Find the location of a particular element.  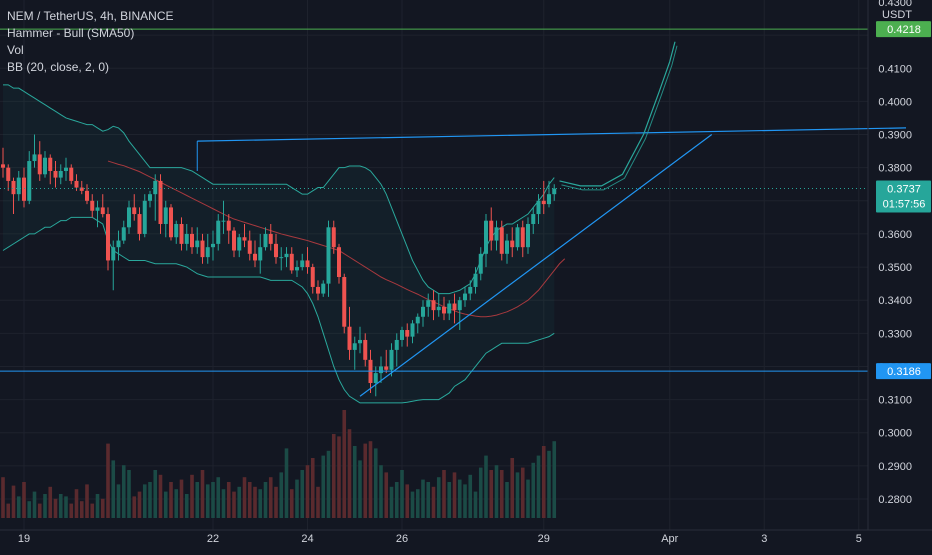

axis-unit-label: USDT is located at coordinates (897, 15).